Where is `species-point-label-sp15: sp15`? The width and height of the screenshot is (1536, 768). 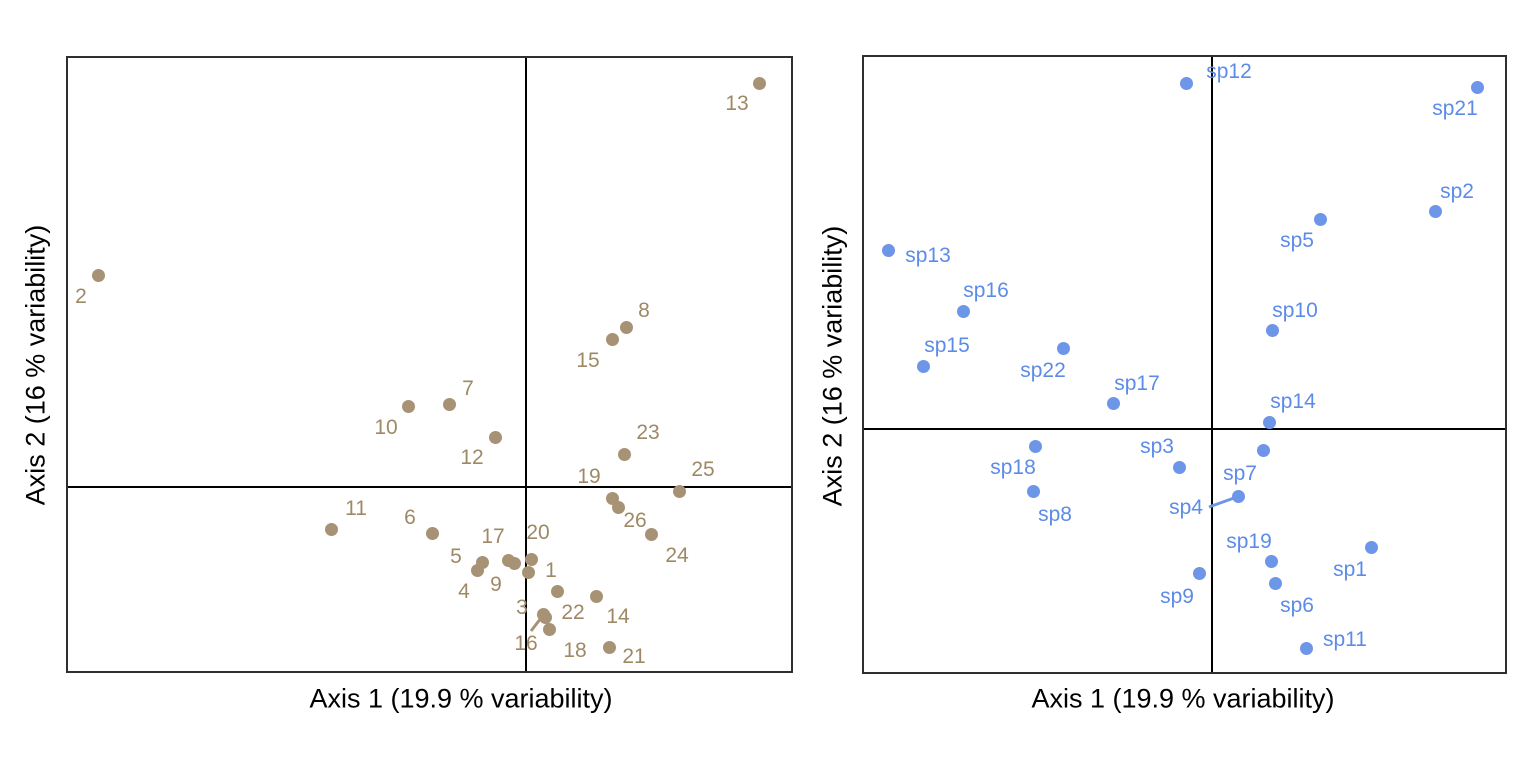 species-point-label-sp15: sp15 is located at coordinates (947, 345).